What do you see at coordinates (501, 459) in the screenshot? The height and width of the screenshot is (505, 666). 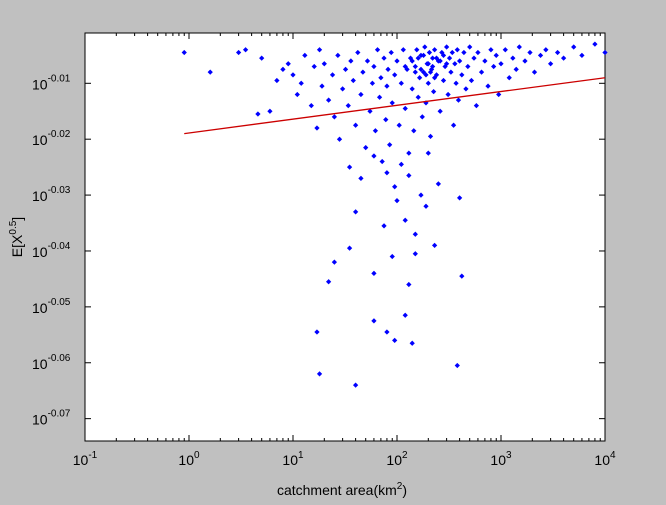 I see `x-tick-label: 10³` at bounding box center [501, 459].